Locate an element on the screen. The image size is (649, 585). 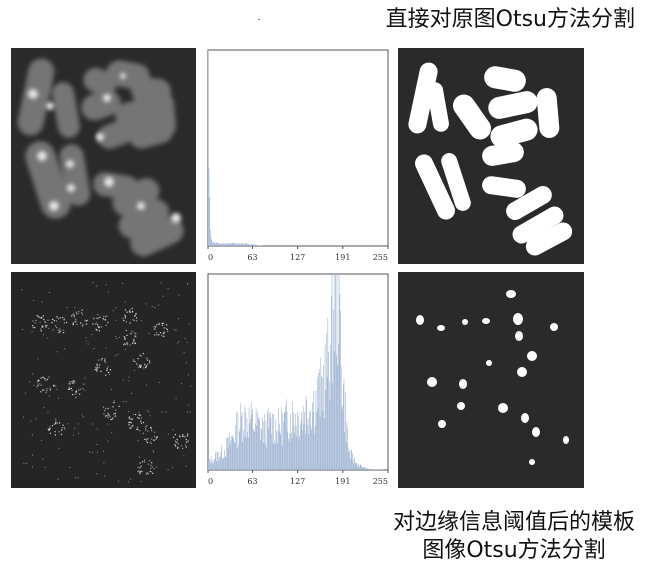
histogram-template: 0 63 127 191 255 is located at coordinates (298, 380).